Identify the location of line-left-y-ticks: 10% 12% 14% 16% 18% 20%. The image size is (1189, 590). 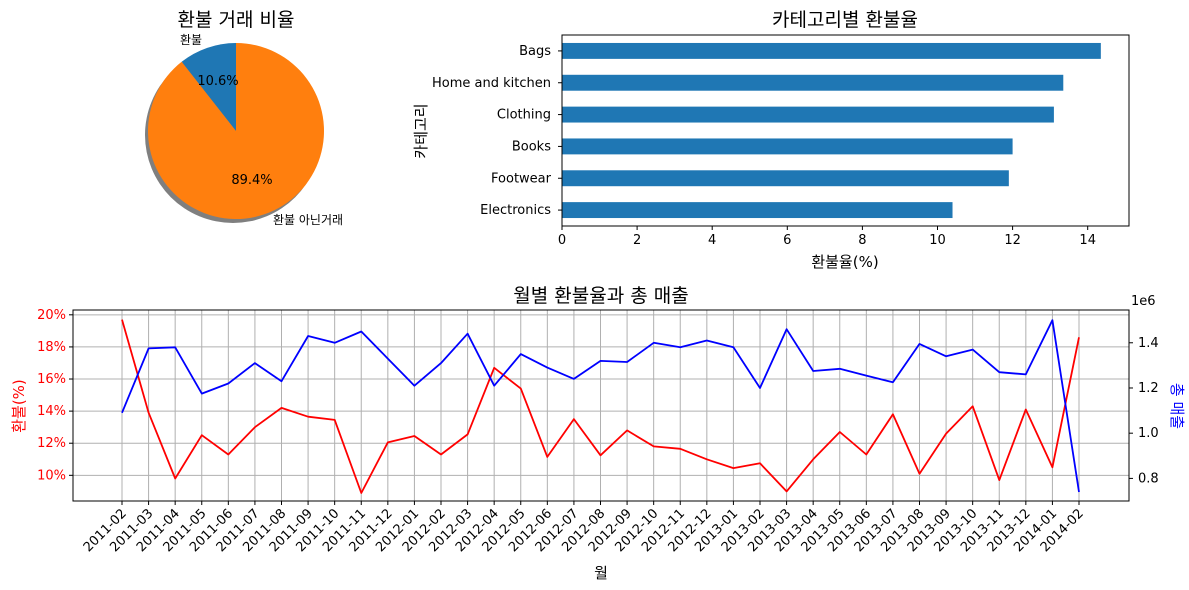
(55, 395).